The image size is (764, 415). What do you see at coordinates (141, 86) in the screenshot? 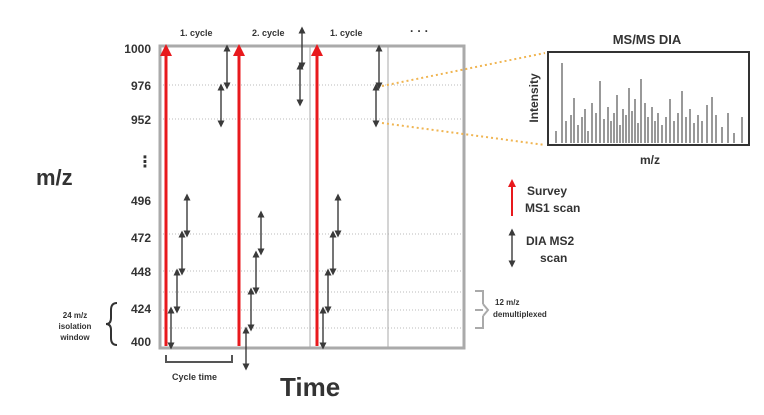
I see `y-tick-976: 976` at bounding box center [141, 86].